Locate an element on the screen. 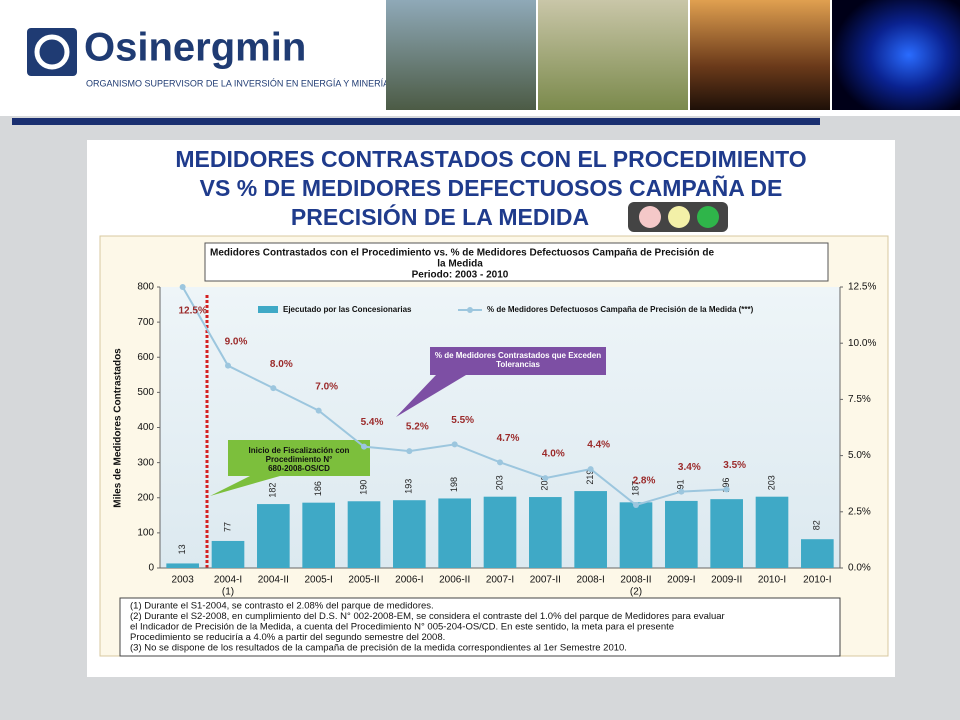  legend-swatch is located at coordinates (470, 310).